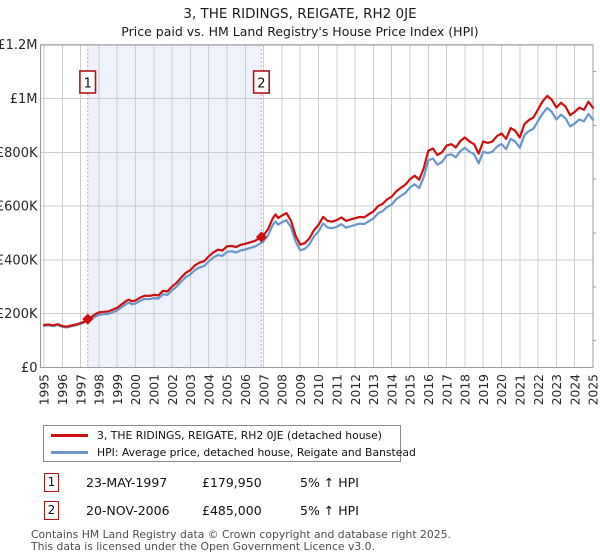  Describe the element at coordinates (19, 260) in the screenshot. I see `y-tick-label: £400K` at that location.